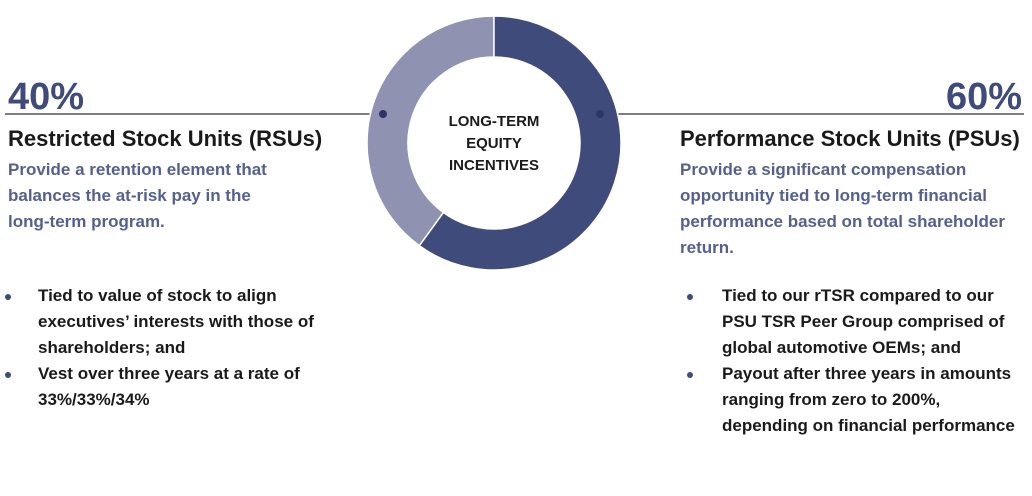 This screenshot has height=496, width=1032. Describe the element at coordinates (850, 138) in the screenshot. I see `segment-heading: Performance Stock Units (PSUs)` at that location.